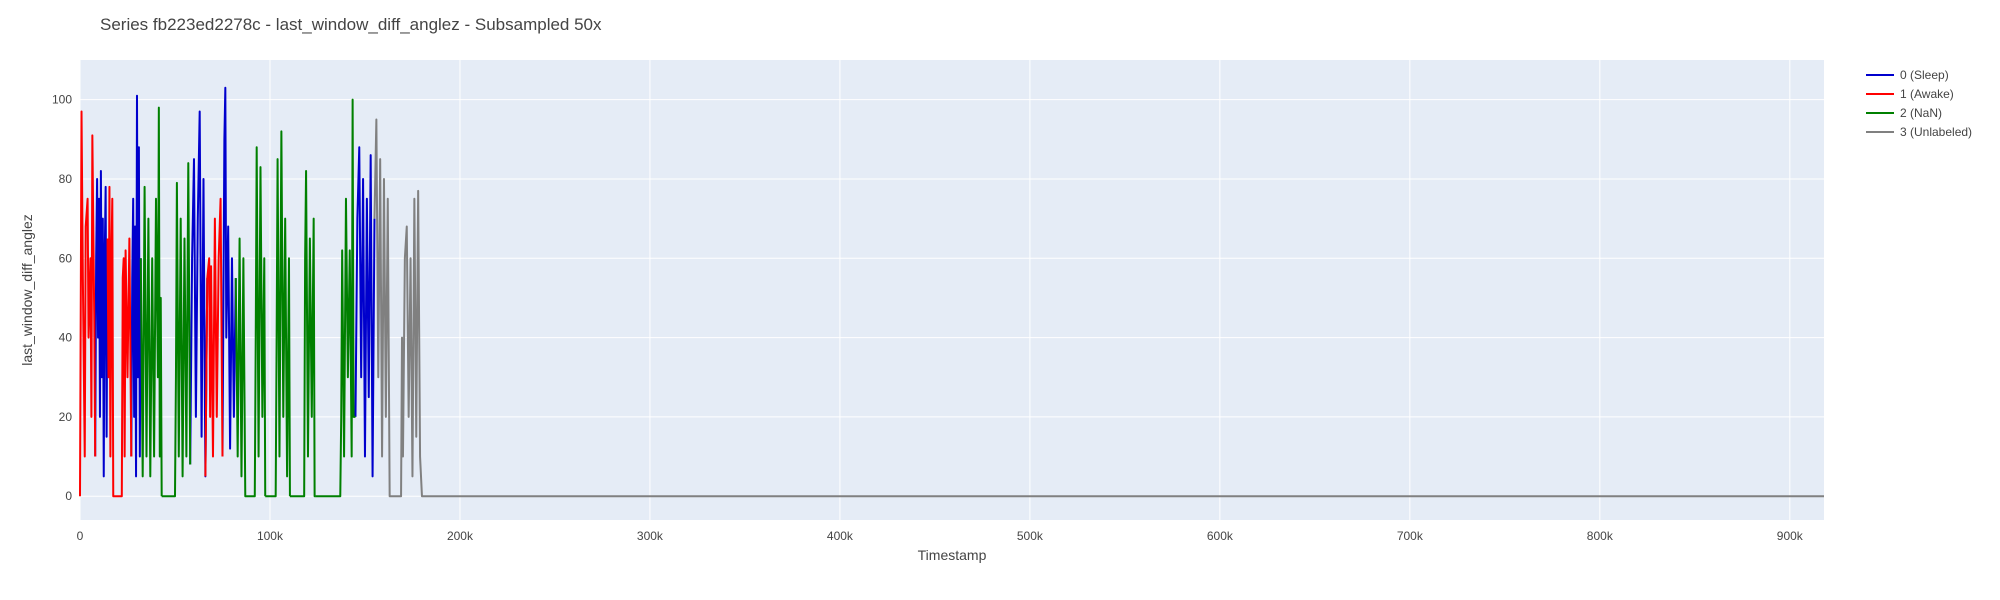 The image size is (2000, 600). What do you see at coordinates (1921, 113) in the screenshot?
I see `legend-label: 2 (NaN)` at bounding box center [1921, 113].